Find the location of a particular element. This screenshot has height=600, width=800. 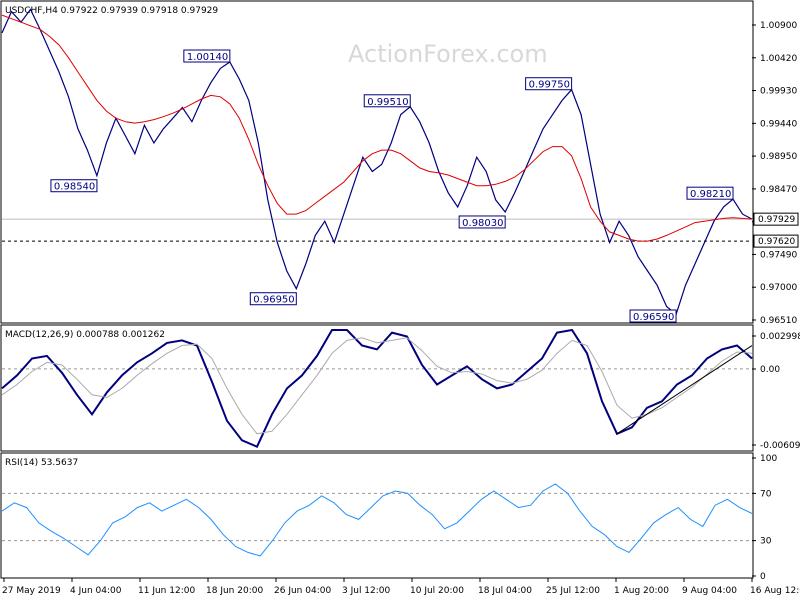

price-y-tick-label: 0.98470 is located at coordinates (778, 190).